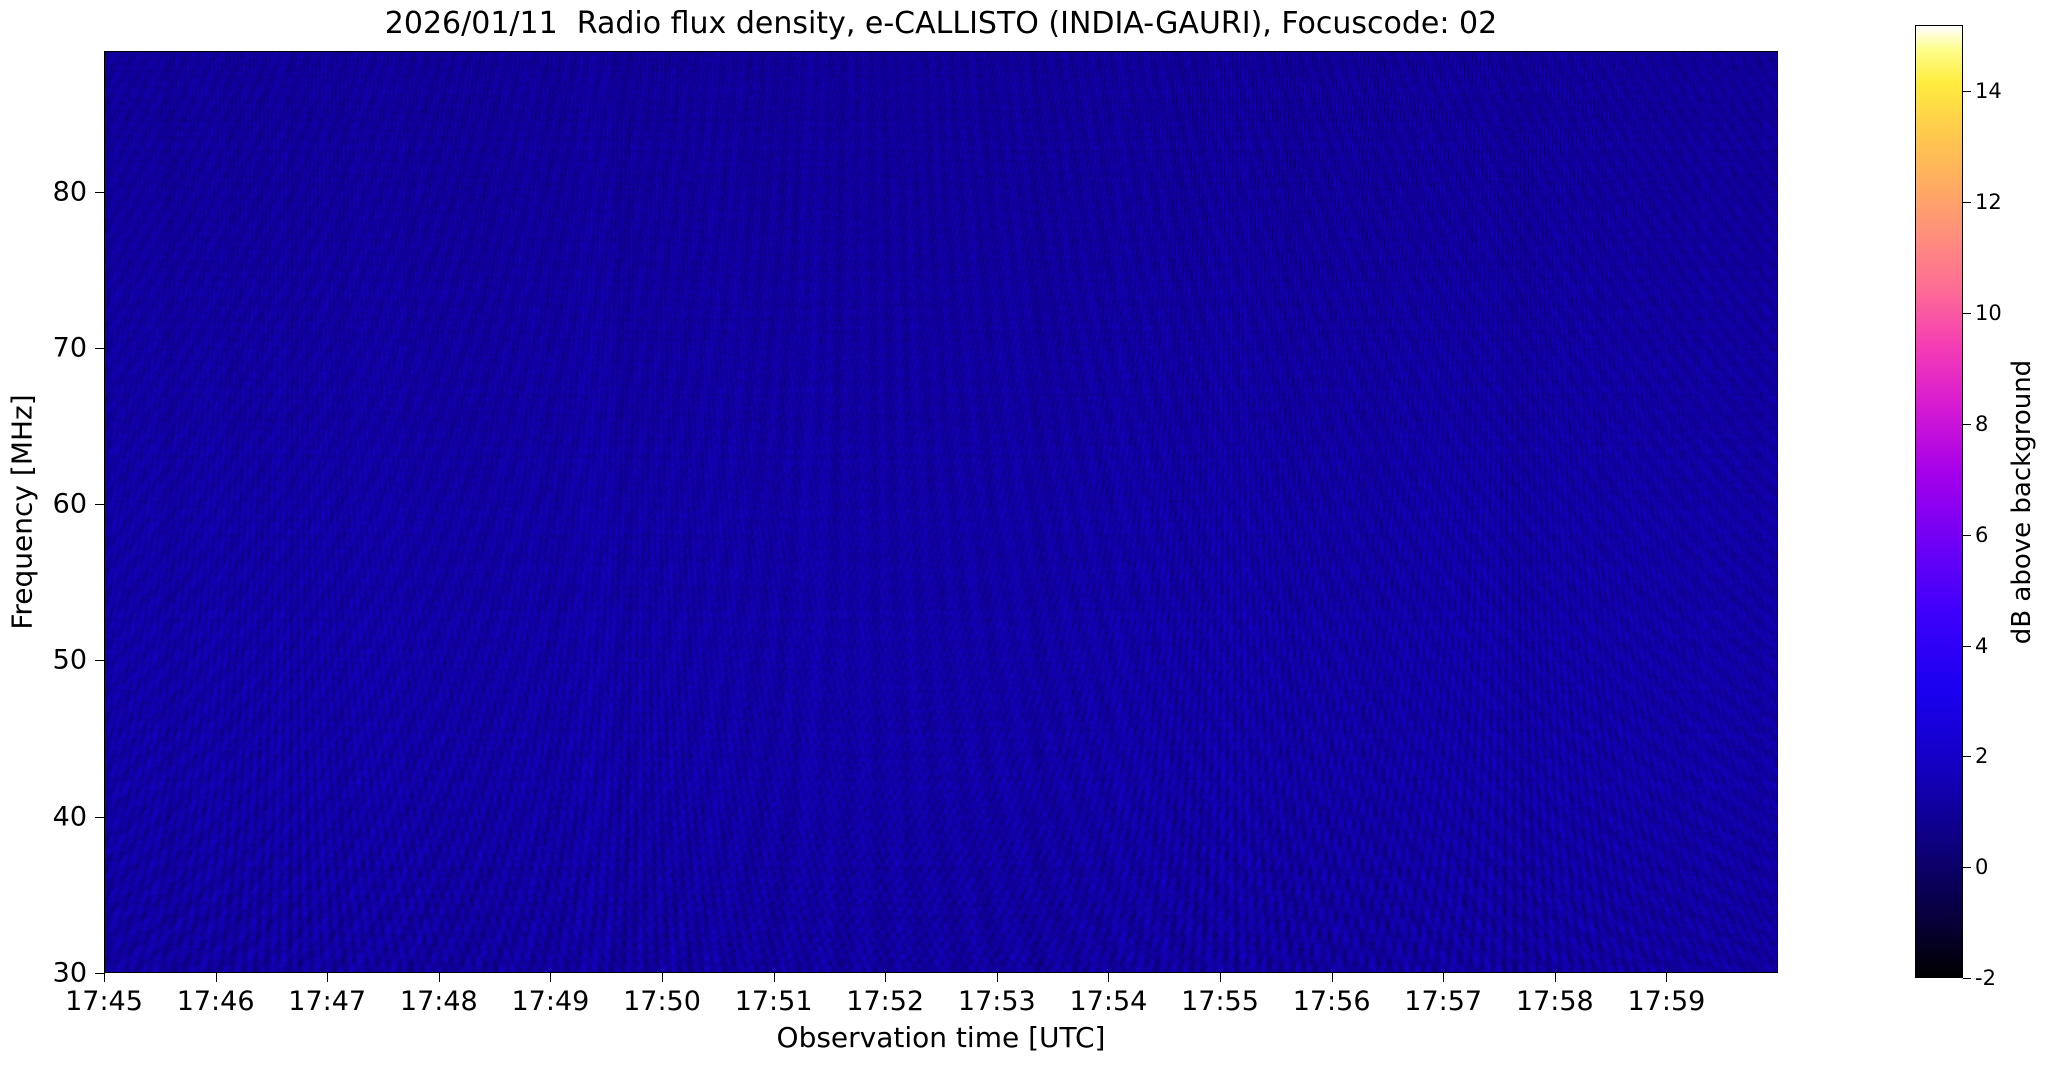 This screenshot has height=1067, width=2047. I want to click on y-axis-label: Frequency [MHz], so click(22, 512).